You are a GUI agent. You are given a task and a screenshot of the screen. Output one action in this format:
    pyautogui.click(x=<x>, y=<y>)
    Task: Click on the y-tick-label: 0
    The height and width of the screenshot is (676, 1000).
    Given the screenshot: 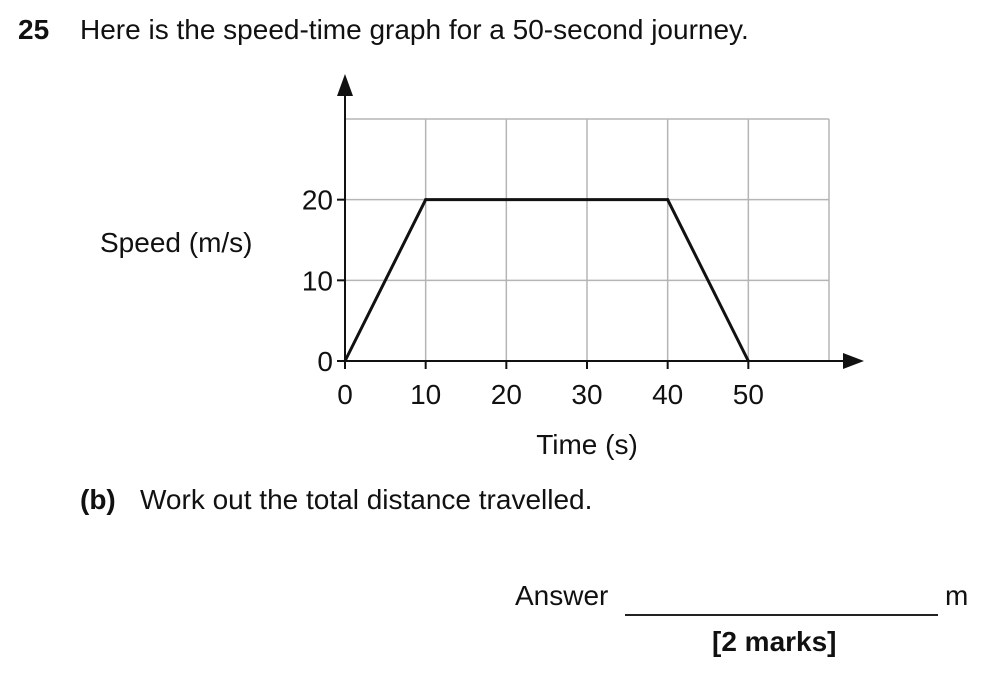 What is the action you would take?
    pyautogui.click(x=325, y=361)
    